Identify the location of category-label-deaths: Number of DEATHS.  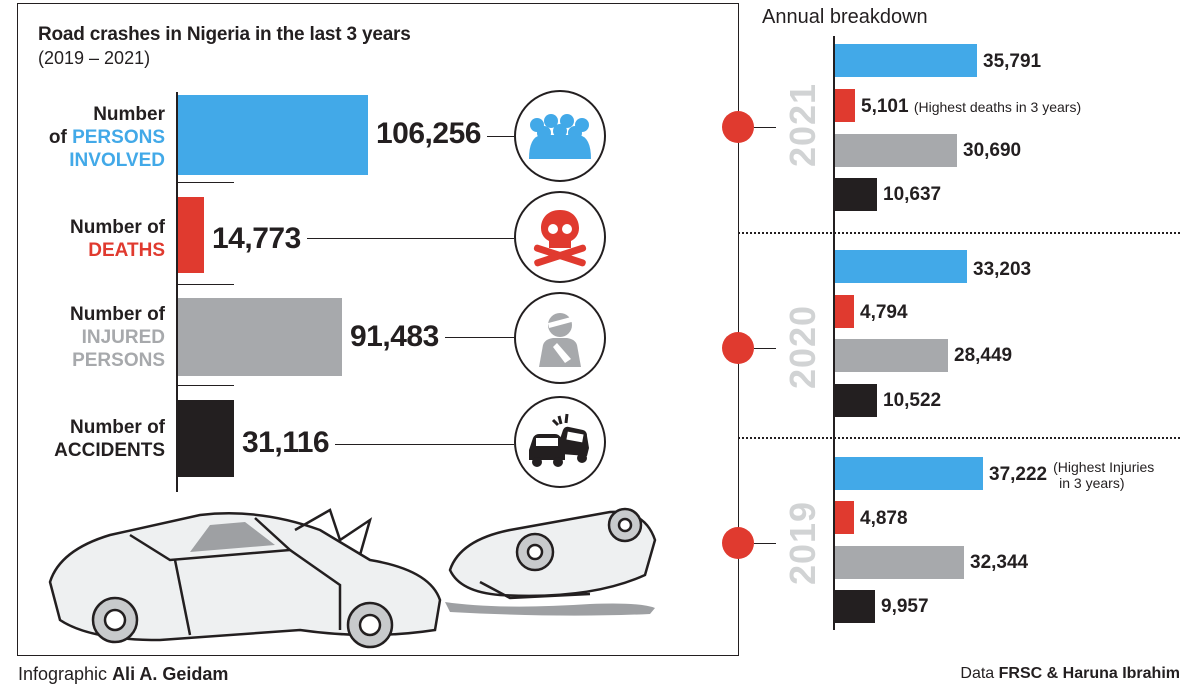
(117, 239).